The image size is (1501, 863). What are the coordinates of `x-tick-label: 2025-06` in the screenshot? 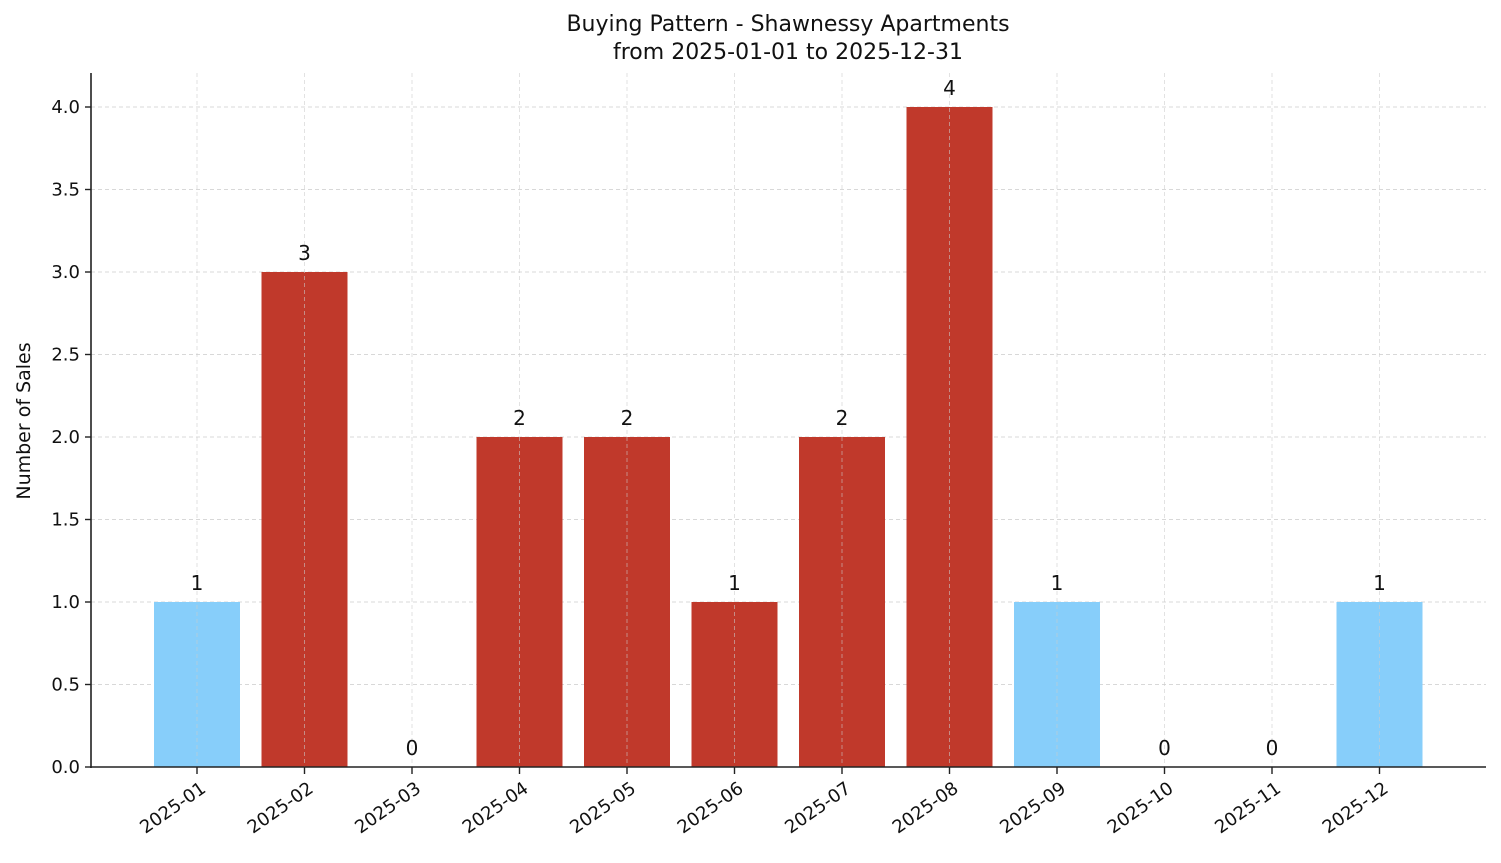 It's located at (711, 808).